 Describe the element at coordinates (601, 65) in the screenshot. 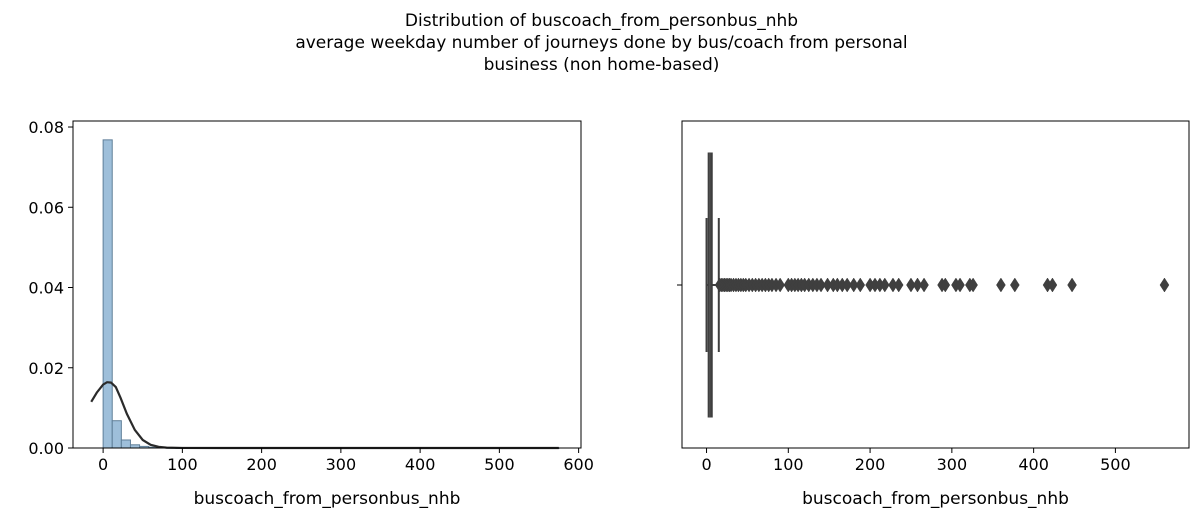

I see `figure-subtitle-line-2: business (non home-based)` at that location.